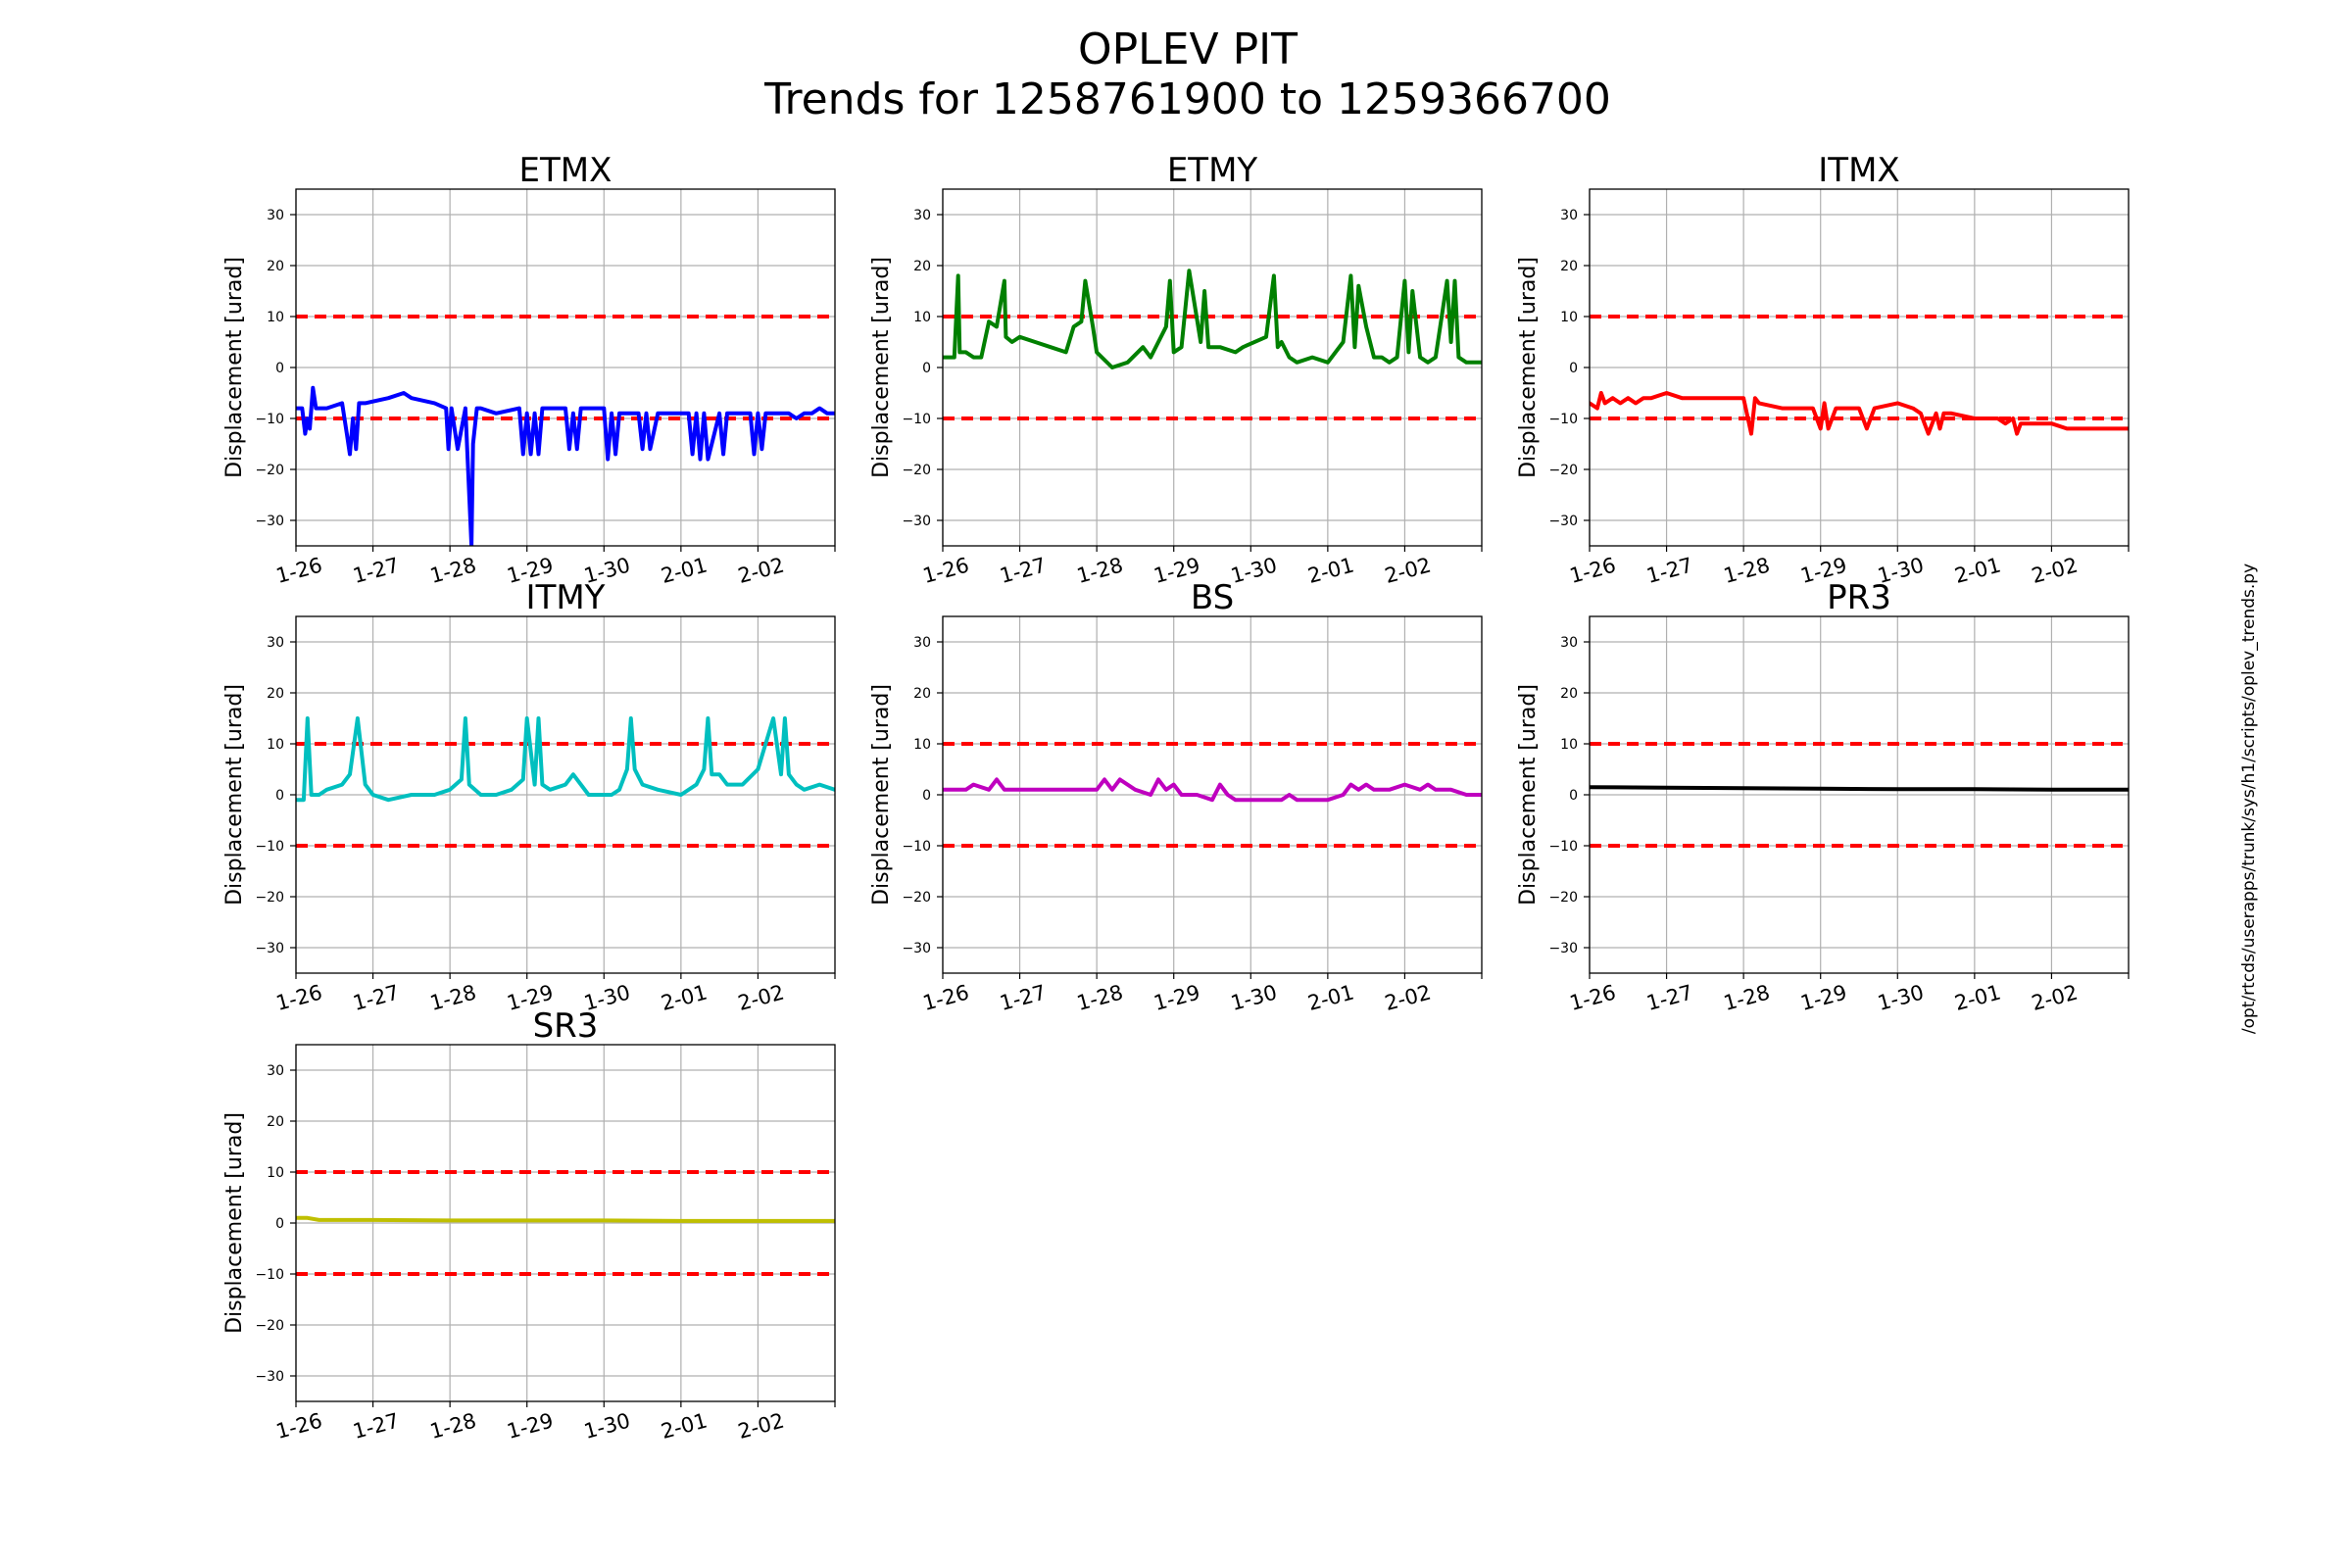 The image size is (2352, 1568). What do you see at coordinates (566, 598) in the screenshot?
I see `subplot-title: ITMY` at bounding box center [566, 598].